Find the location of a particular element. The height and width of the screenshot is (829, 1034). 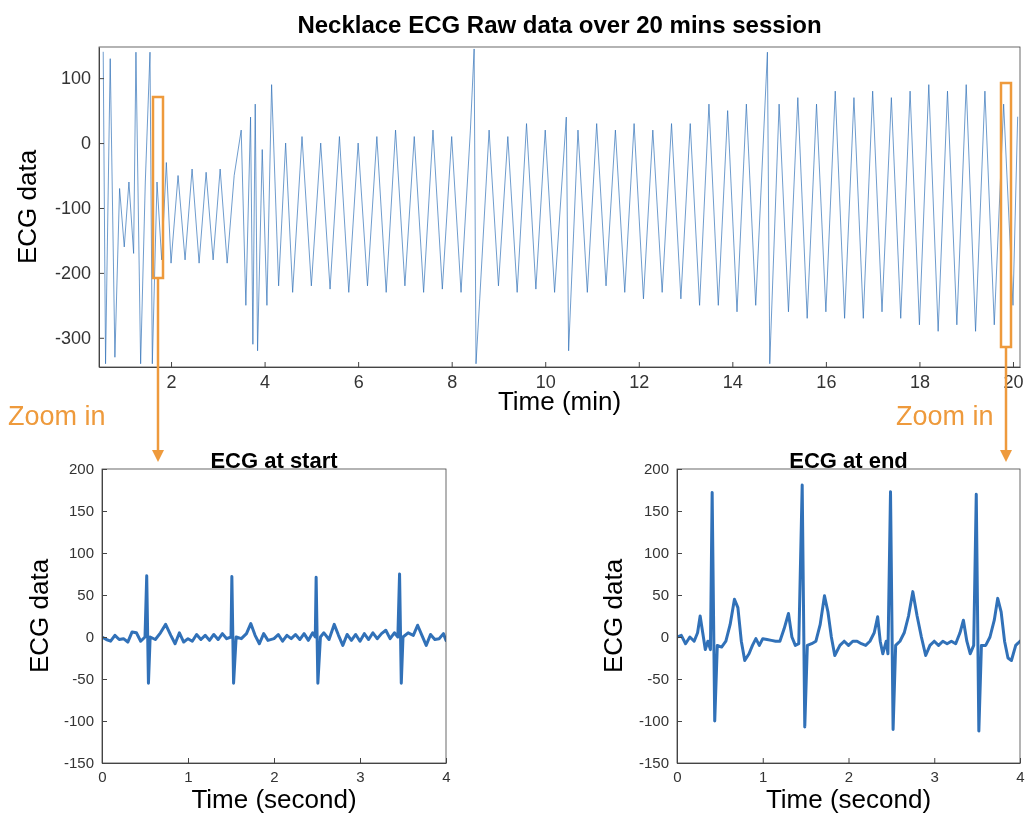

x-tick-label: 6 is located at coordinates (358, 381).